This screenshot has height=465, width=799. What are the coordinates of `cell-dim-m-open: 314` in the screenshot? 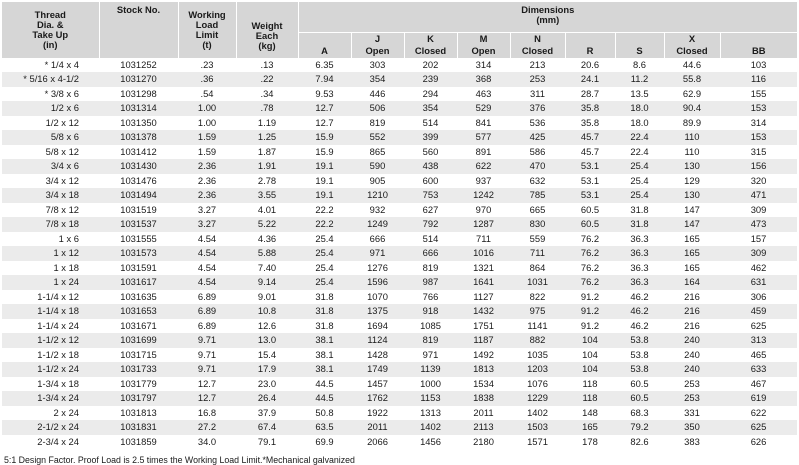 It's located at (483, 64).